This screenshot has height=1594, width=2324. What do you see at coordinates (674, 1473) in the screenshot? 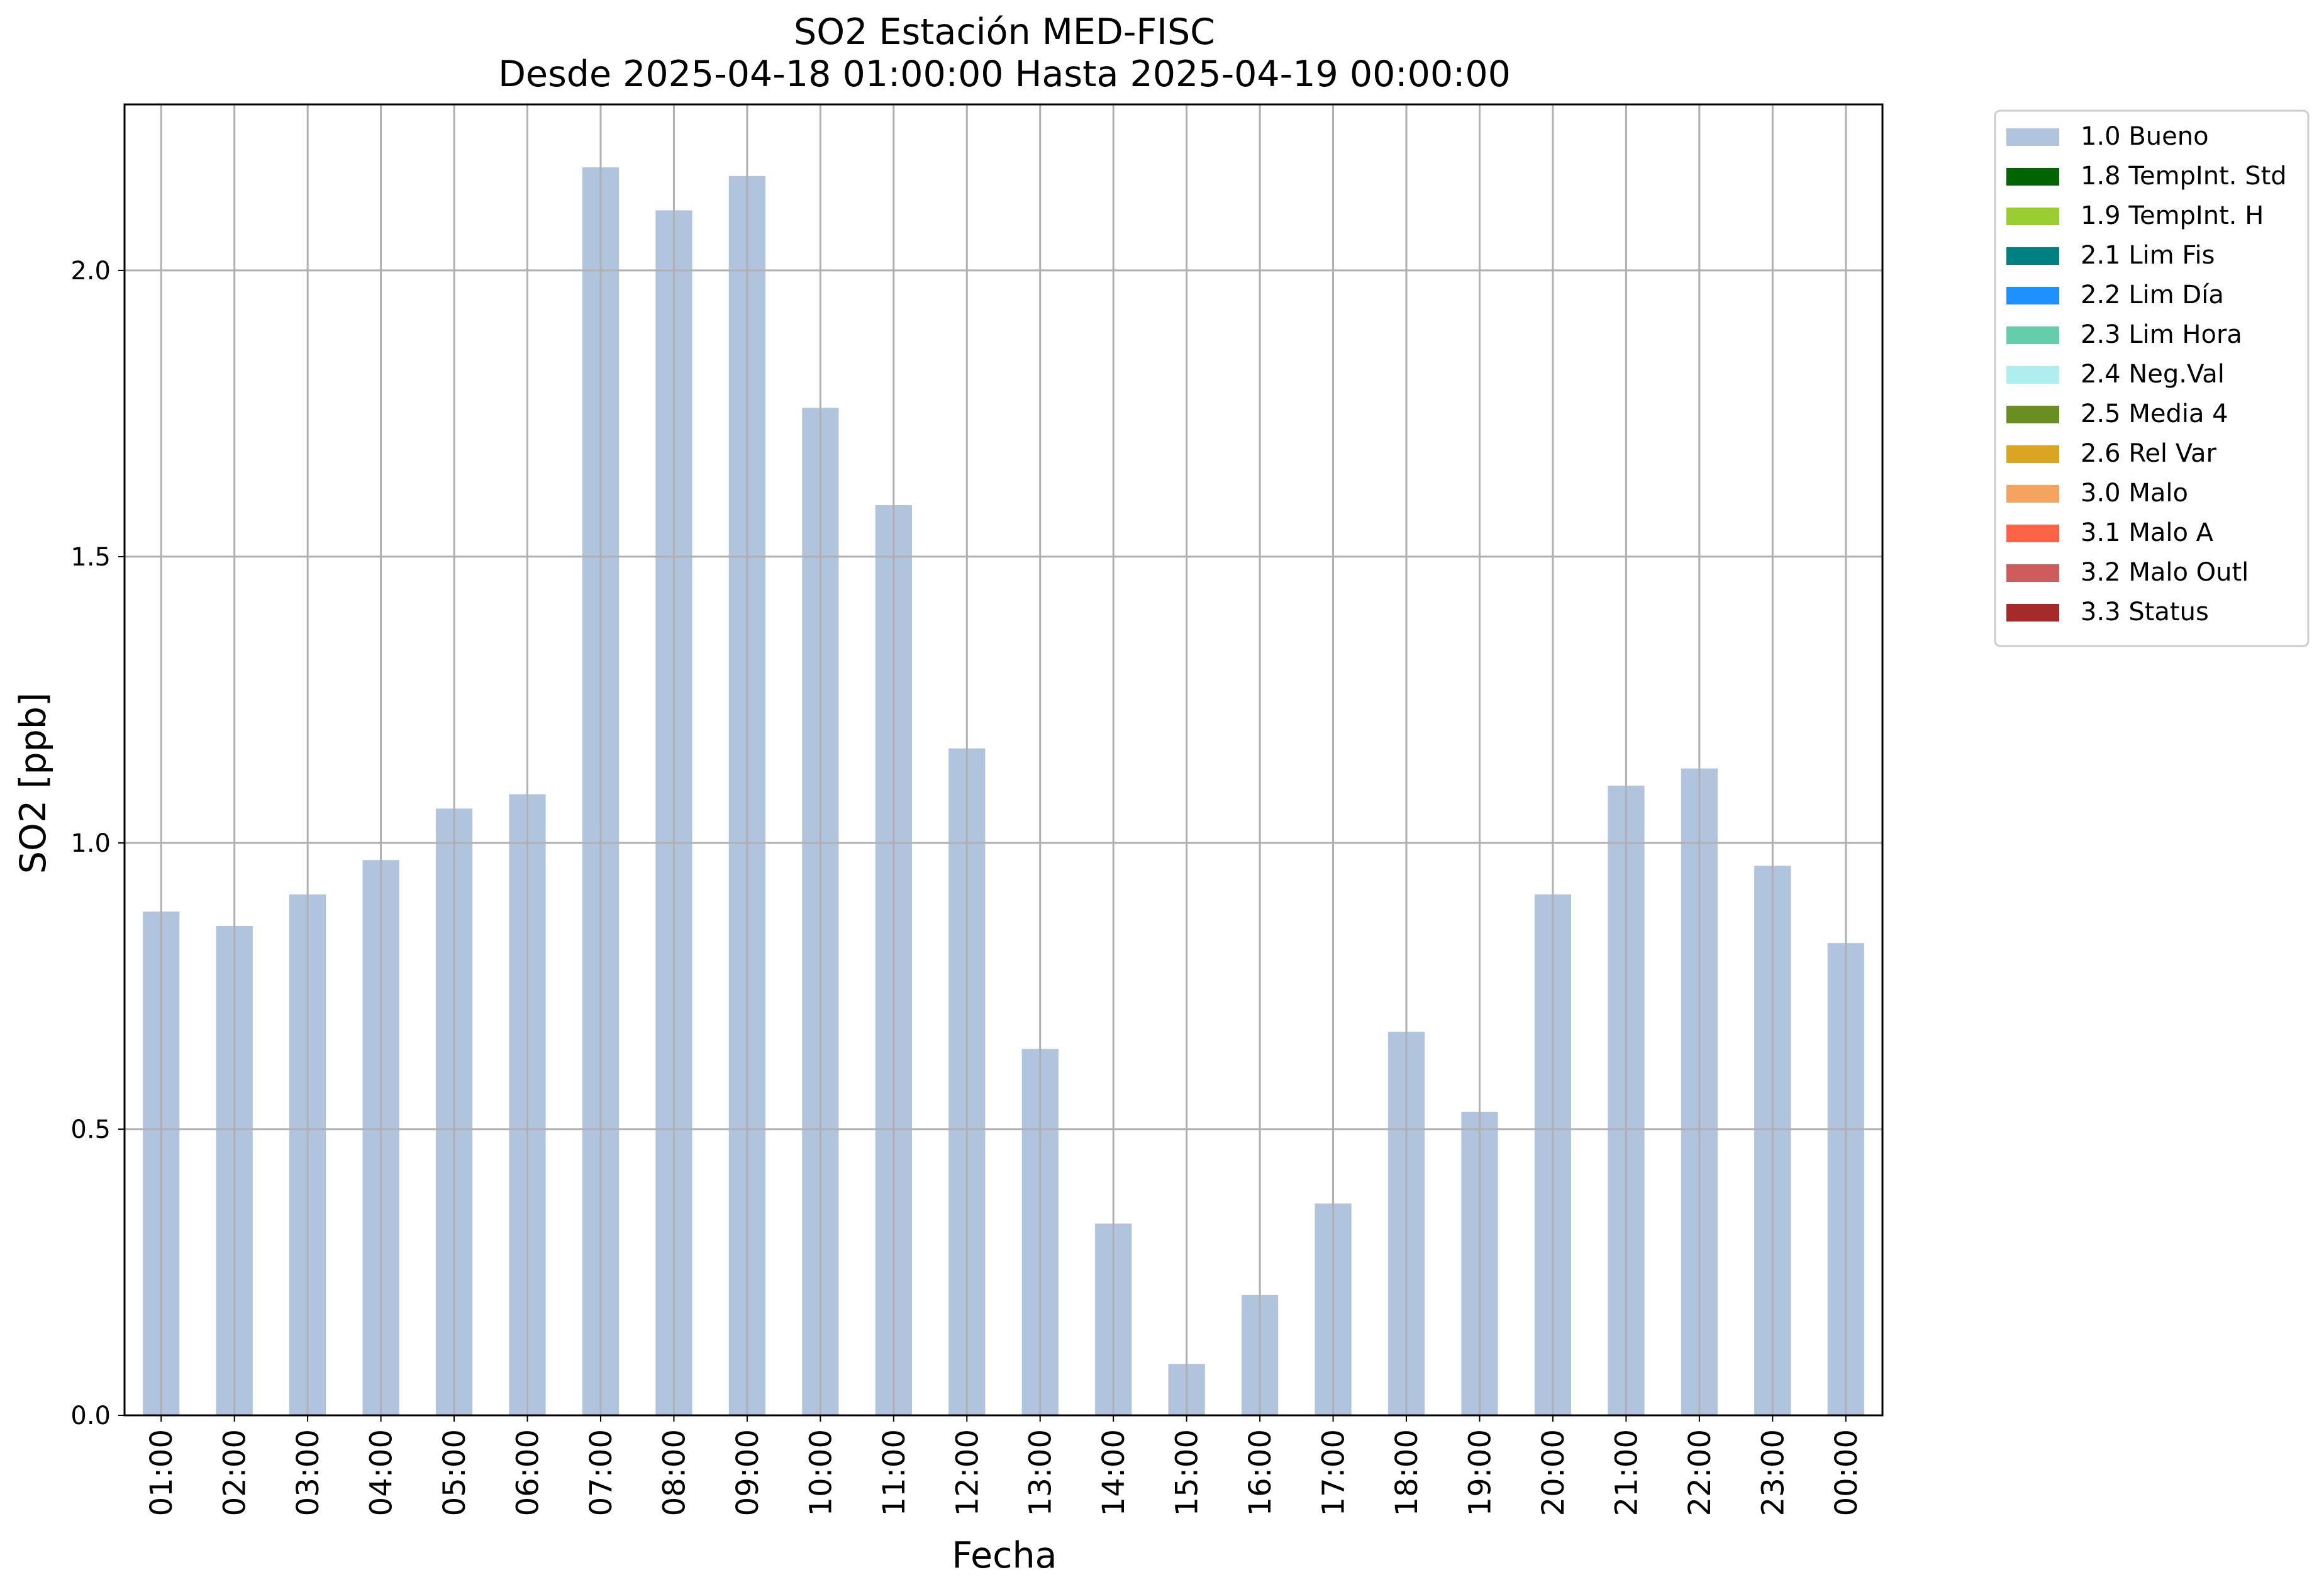
I see `x-tick-label: 08:00` at bounding box center [674, 1473].